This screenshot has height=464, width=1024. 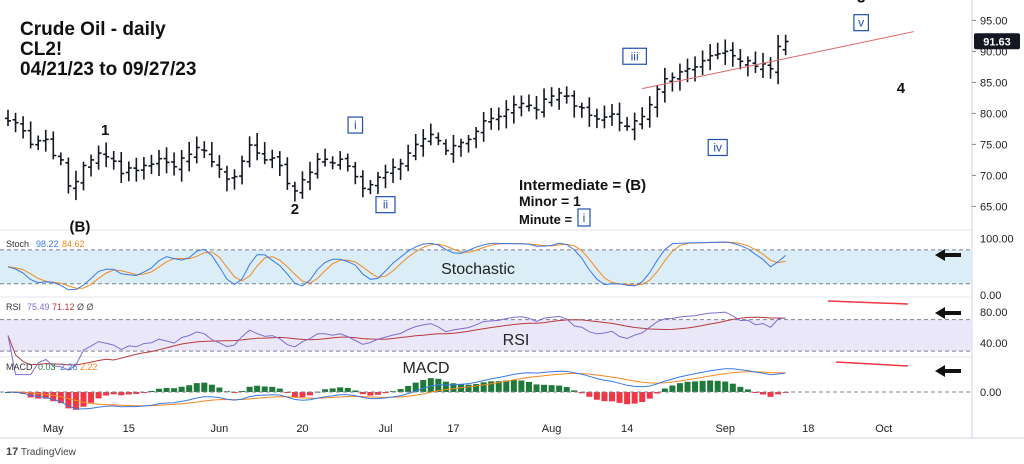 I want to click on rsi-legend-ma: 71.12, so click(x=63, y=307).